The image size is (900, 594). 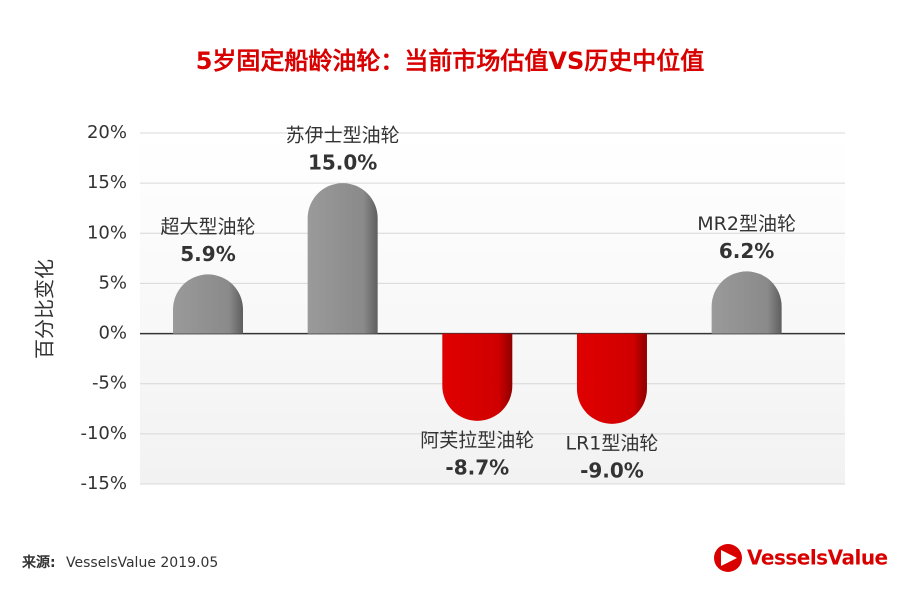 What do you see at coordinates (103, 433) in the screenshot?
I see `y-tick-label: -10%` at bounding box center [103, 433].